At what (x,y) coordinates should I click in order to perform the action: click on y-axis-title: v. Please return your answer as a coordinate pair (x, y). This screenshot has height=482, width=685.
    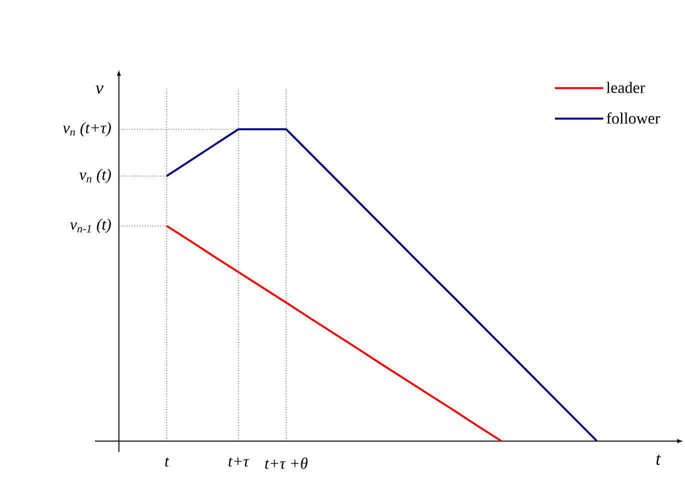
    Looking at the image, I should click on (100, 89).